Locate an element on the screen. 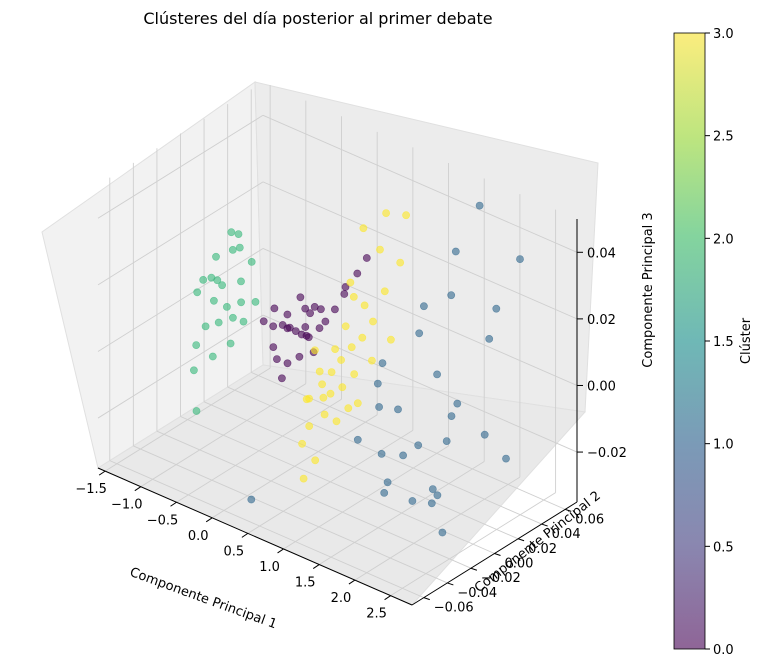  colorbar-tick-label: 2.5 is located at coordinates (723, 137).